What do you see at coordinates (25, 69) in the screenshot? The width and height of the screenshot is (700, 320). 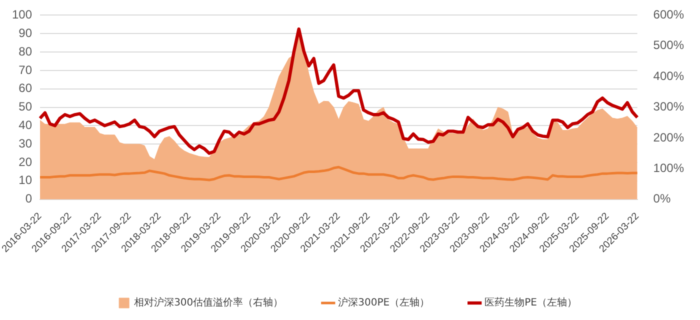 I see `y-tick-label: 70` at bounding box center [25, 69].